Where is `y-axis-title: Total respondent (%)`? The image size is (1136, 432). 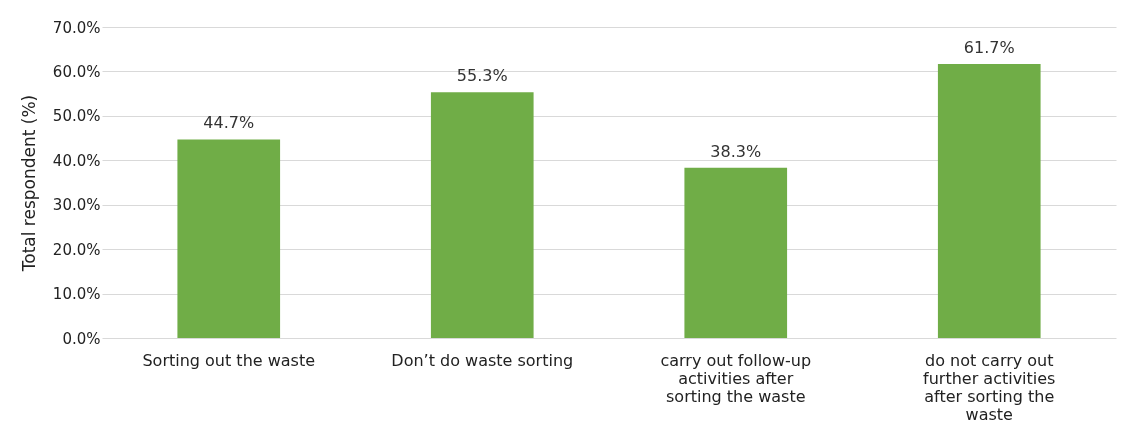 y-axis-title: Total respondent (%) is located at coordinates (28, 183).